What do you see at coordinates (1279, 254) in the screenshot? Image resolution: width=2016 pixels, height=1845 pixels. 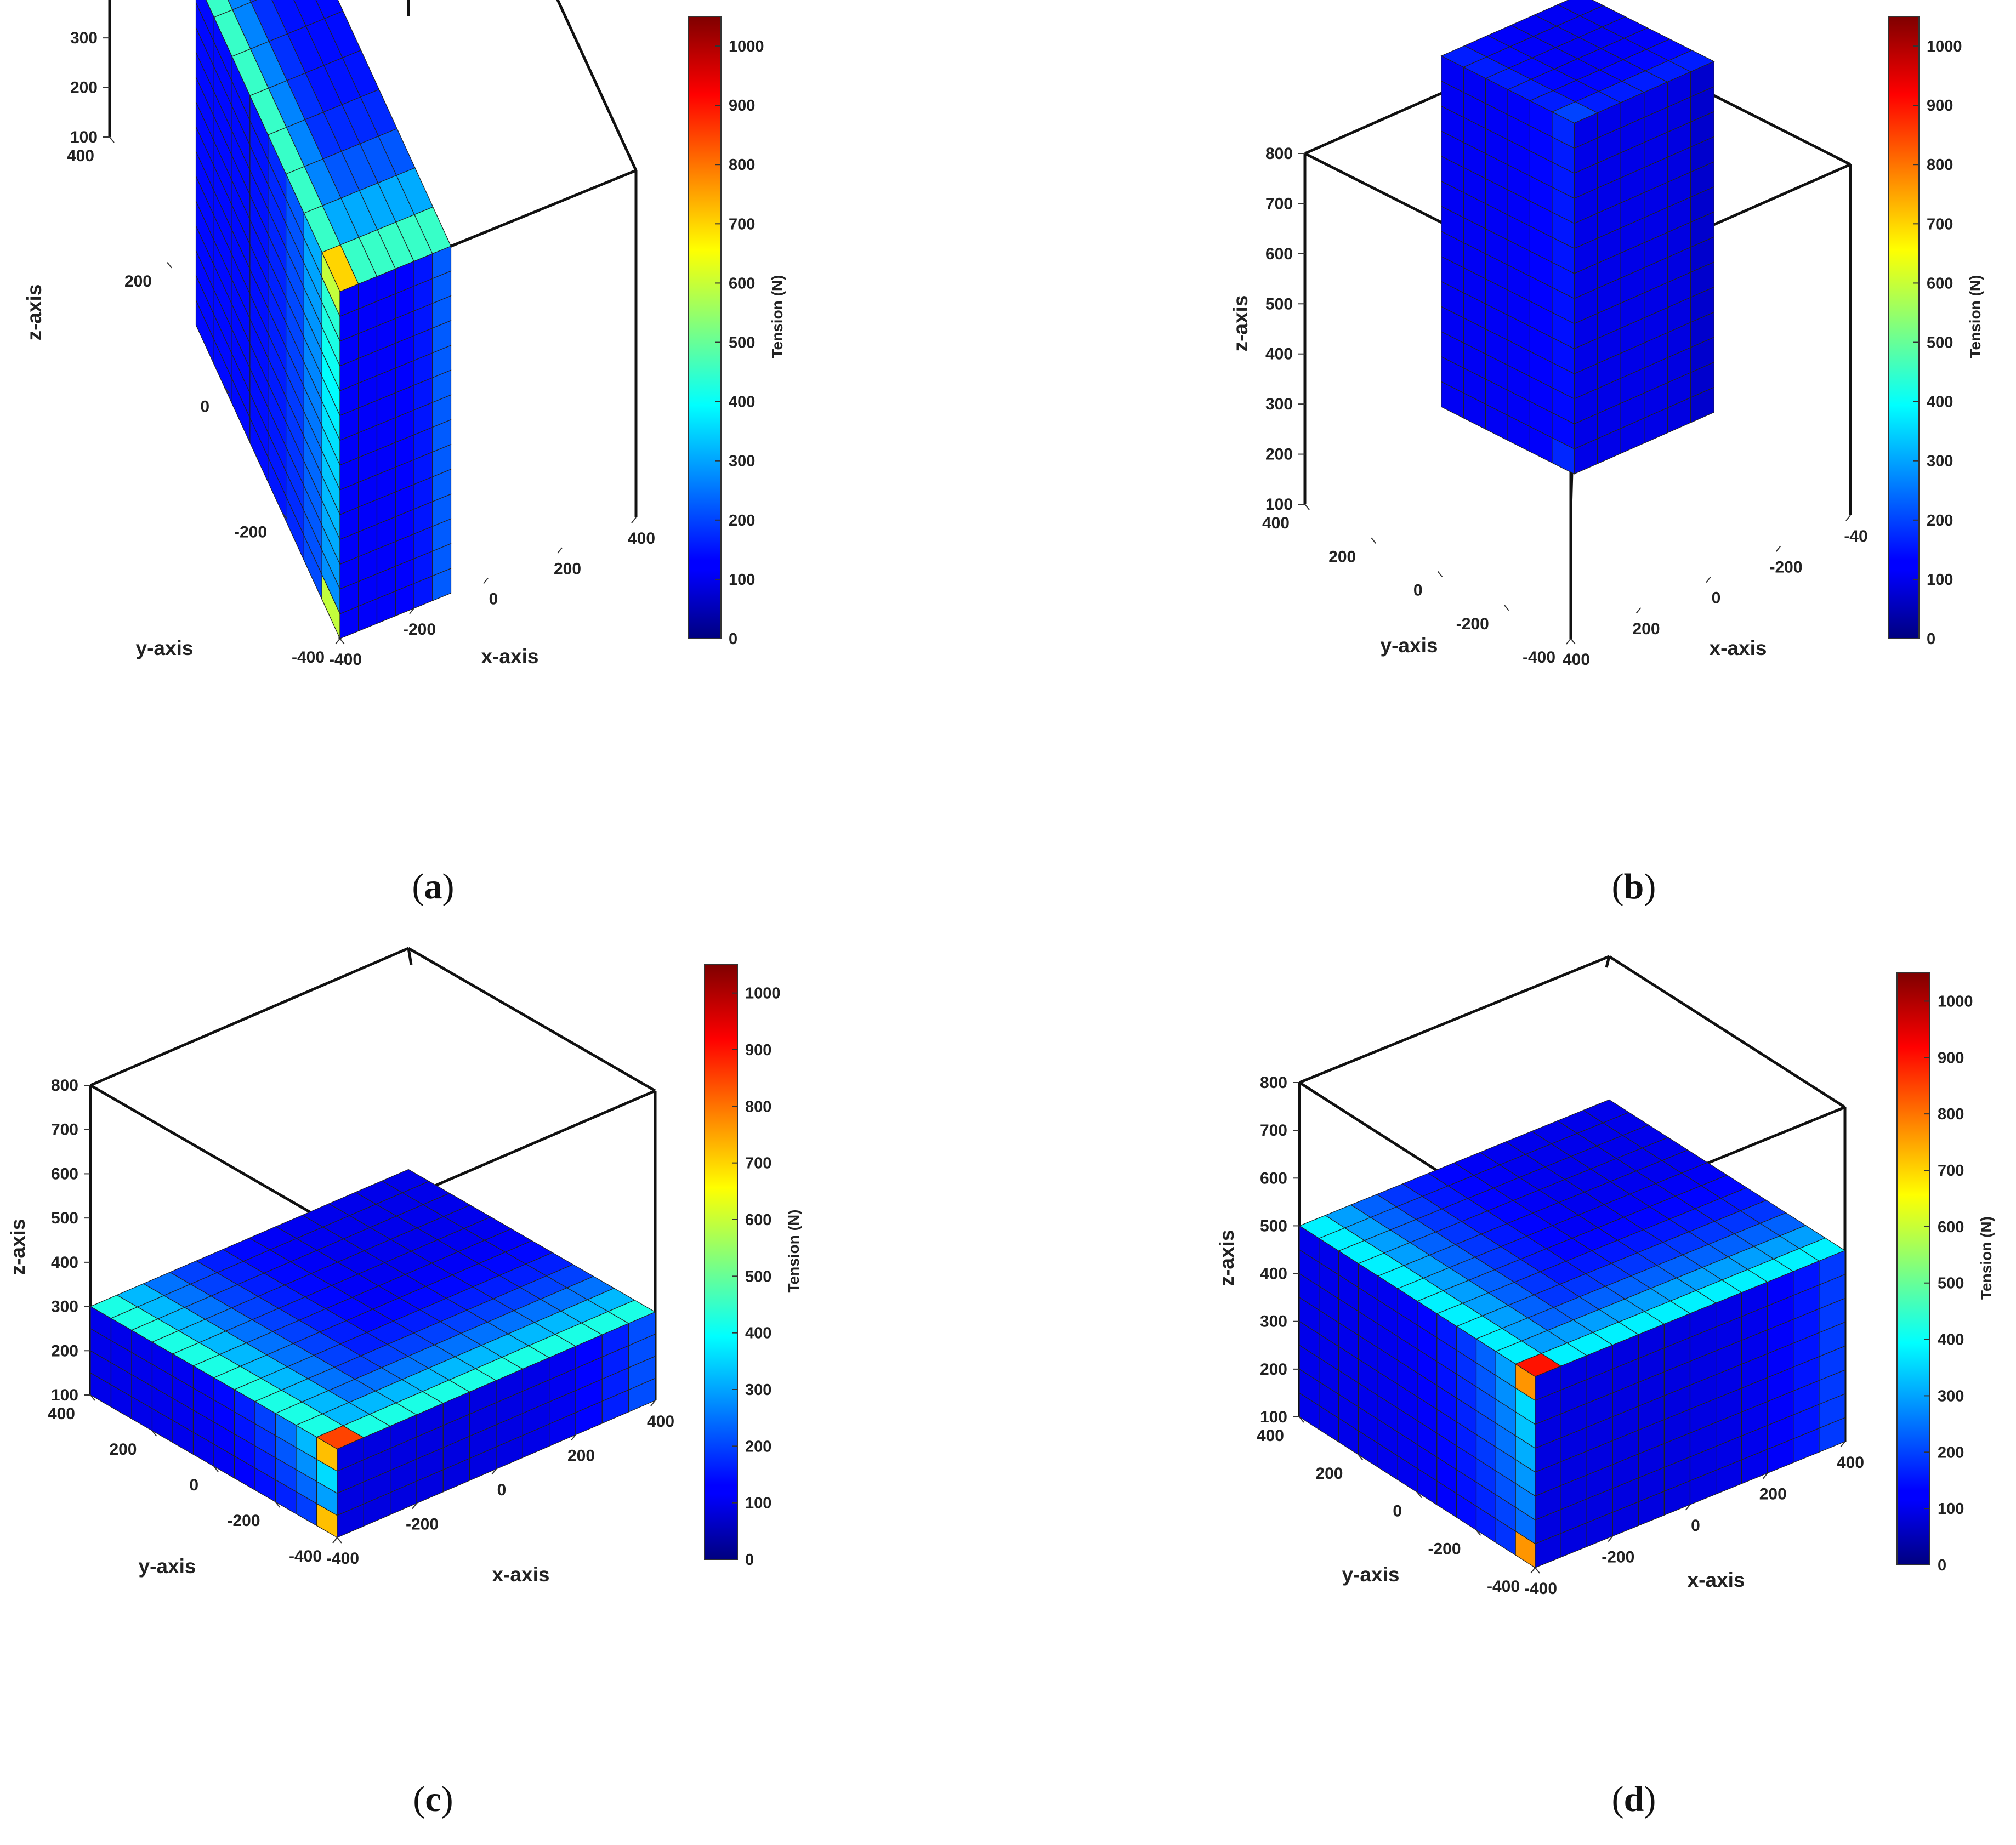 I see `z-tick-label: 600` at bounding box center [1279, 254].